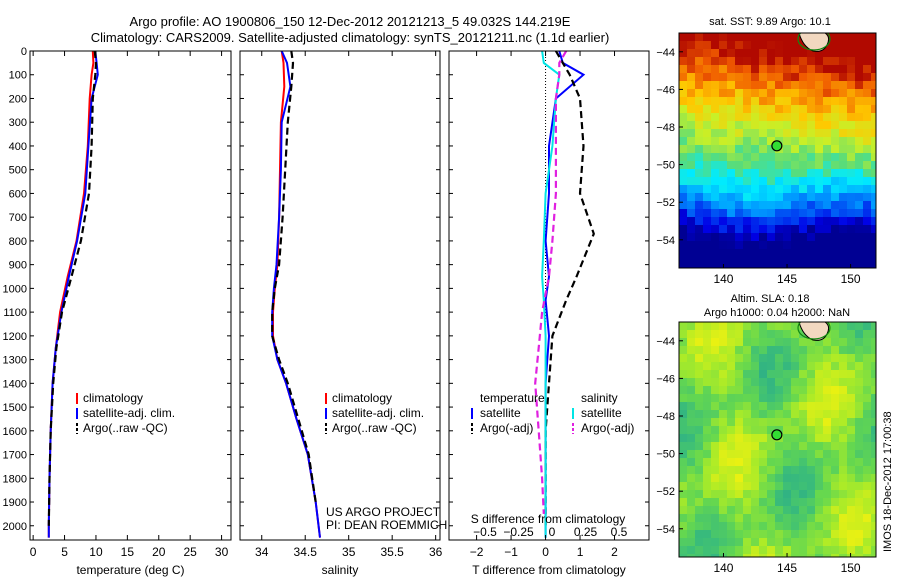 This screenshot has height=580, width=900. What do you see at coordinates (665, 90) in the screenshot?
I see `lat-tick-label: −46` at bounding box center [665, 90].